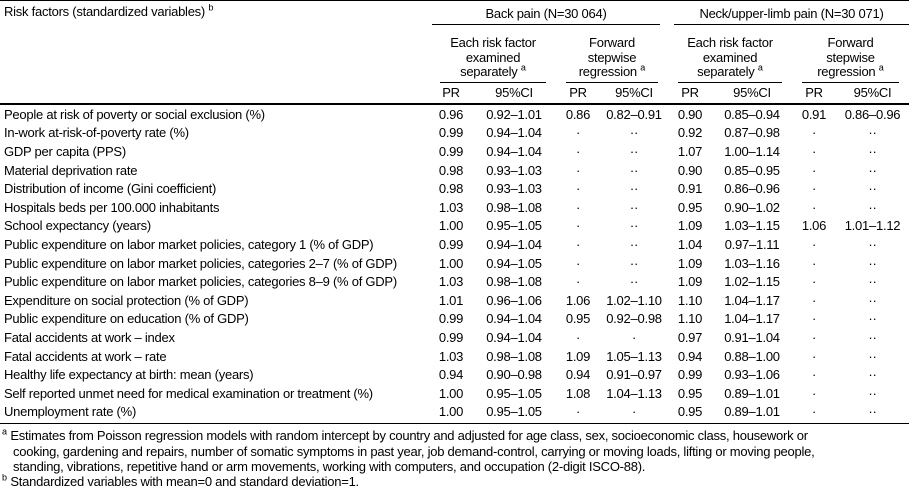  What do you see at coordinates (690, 412) in the screenshot?
I see `neck-separate-pr-value: 0.95` at bounding box center [690, 412].